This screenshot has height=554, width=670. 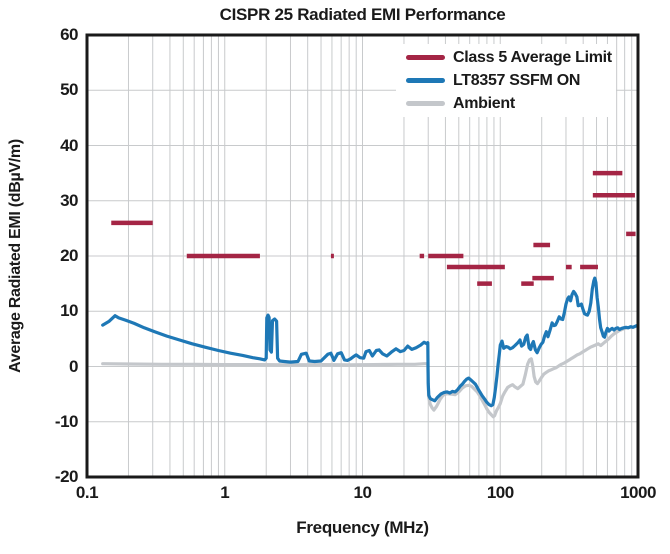 I want to click on ambient-curve, so click(x=370, y=371).